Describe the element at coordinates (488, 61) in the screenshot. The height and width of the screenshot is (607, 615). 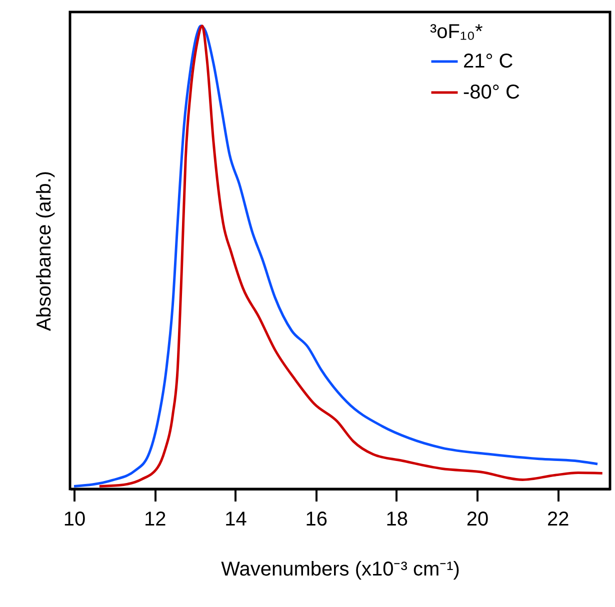
I see `legend-label: 21° C` at that location.